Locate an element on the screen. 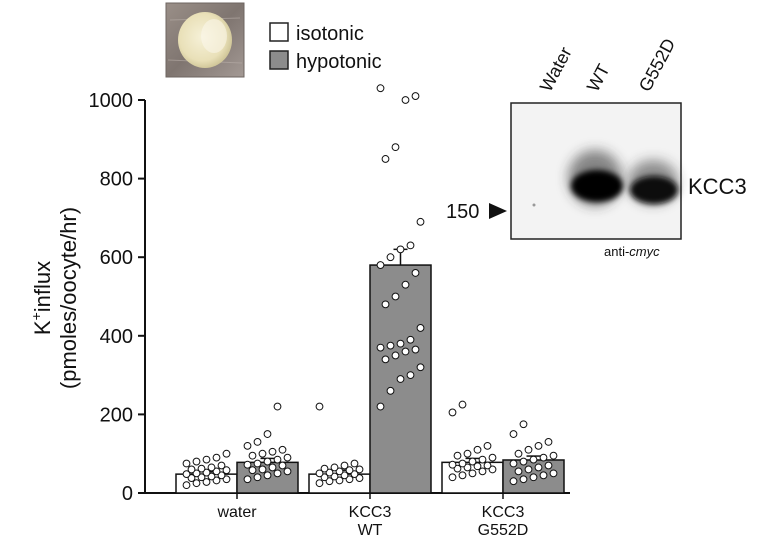 The image size is (759, 538). blot-band-label: KCC3 is located at coordinates (717, 186).